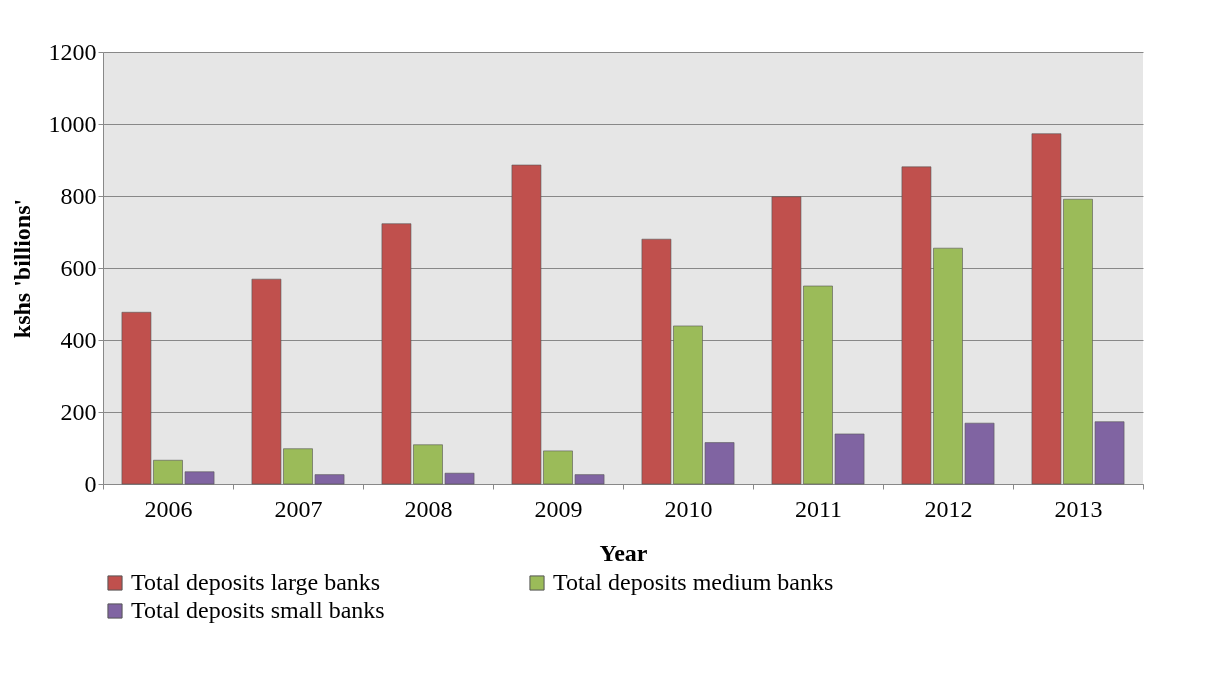  I want to click on y-tick-label: 0, so click(90, 483).